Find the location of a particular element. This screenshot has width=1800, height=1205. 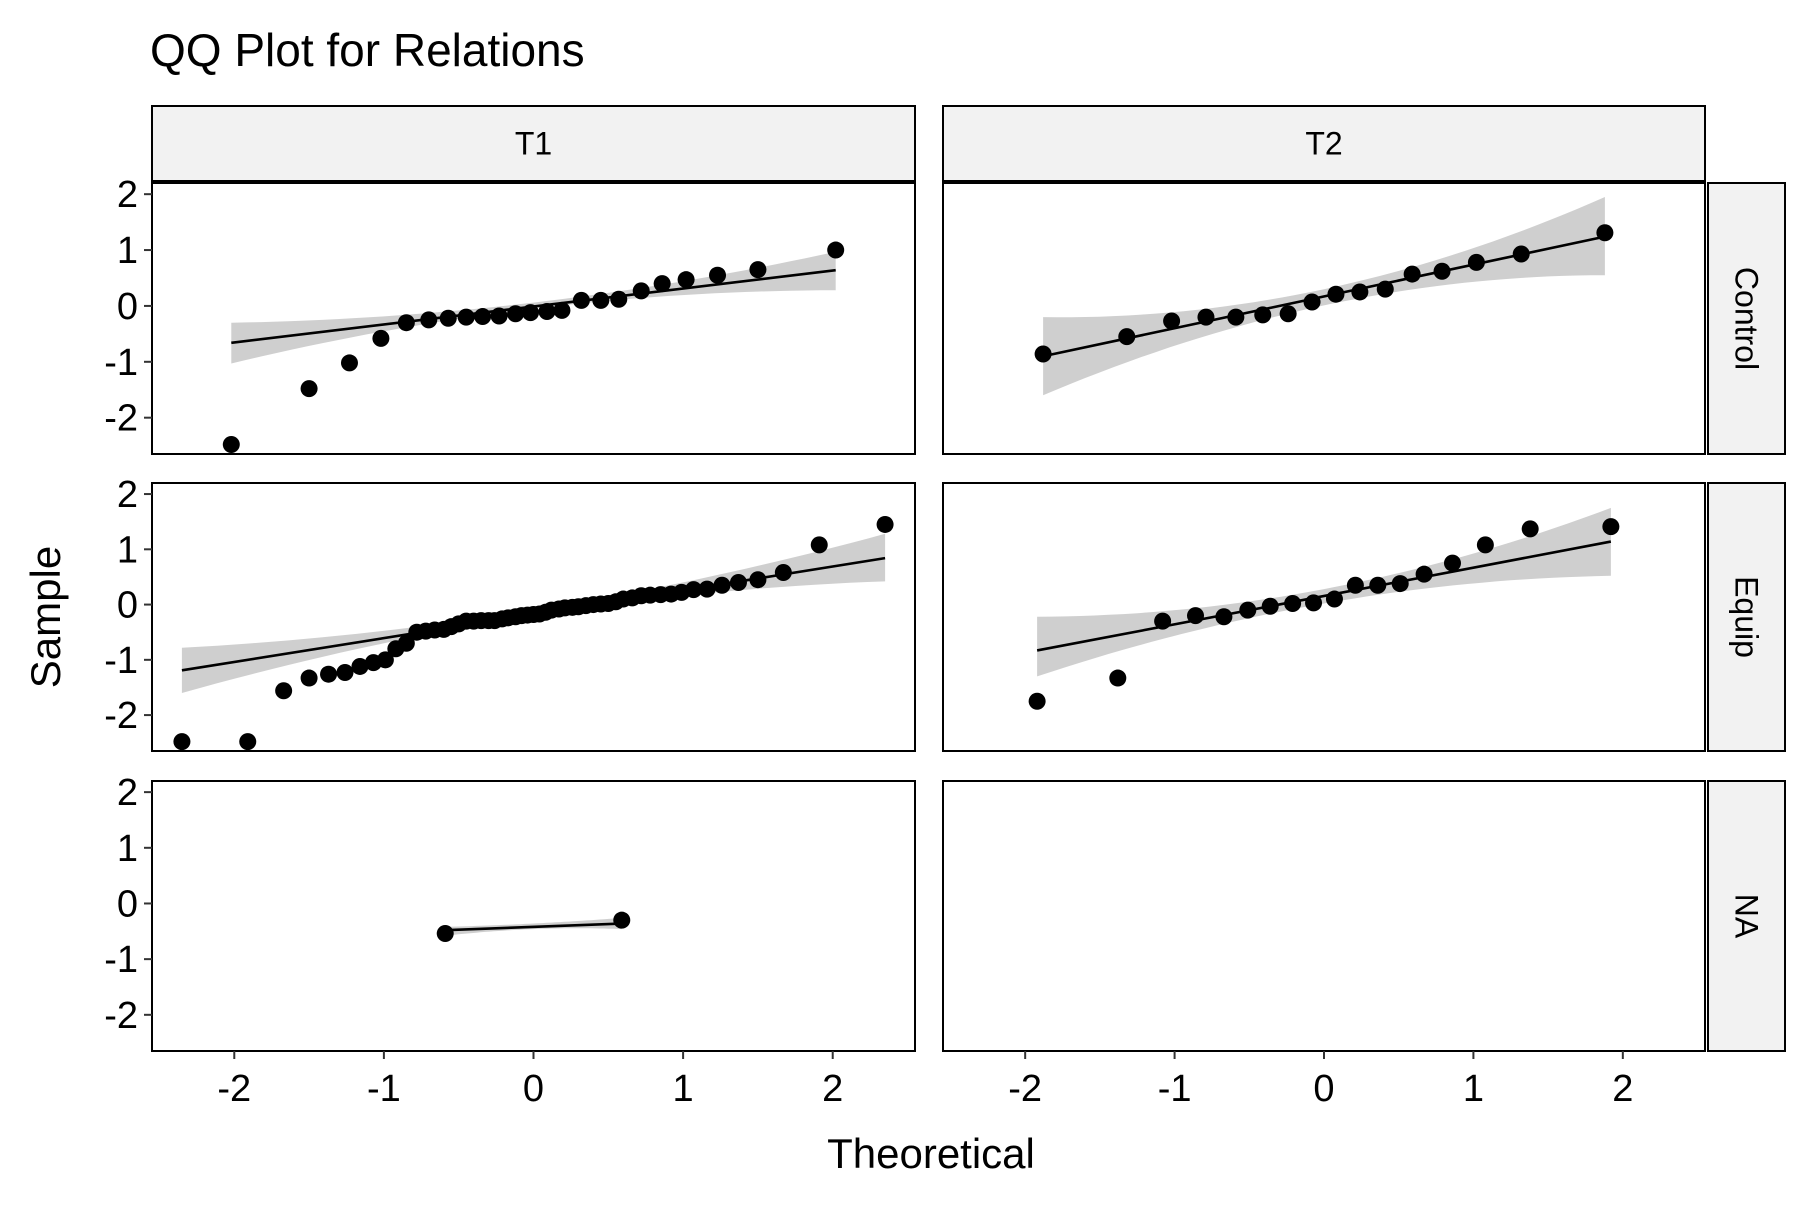

facet-strip-control is located at coordinates (1746, 318).